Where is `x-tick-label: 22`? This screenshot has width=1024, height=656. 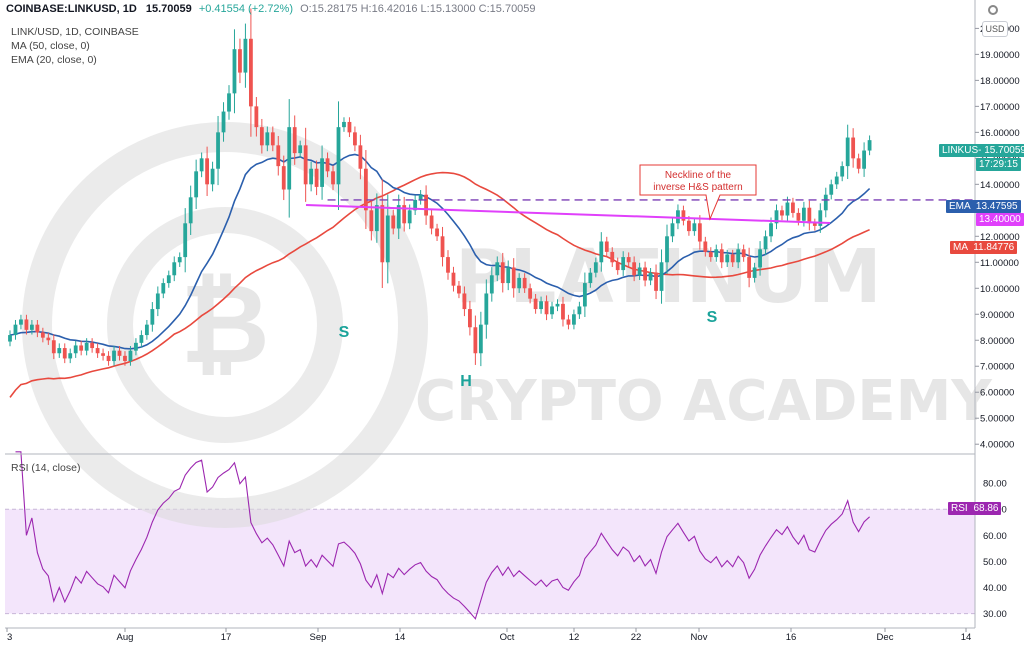 x-tick-label: 22 is located at coordinates (636, 637).